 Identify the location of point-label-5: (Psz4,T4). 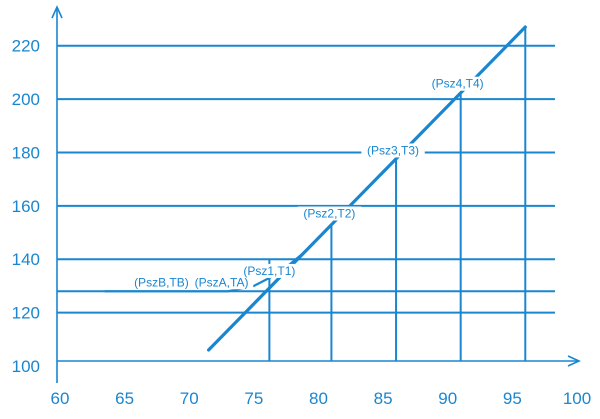
(458, 84).